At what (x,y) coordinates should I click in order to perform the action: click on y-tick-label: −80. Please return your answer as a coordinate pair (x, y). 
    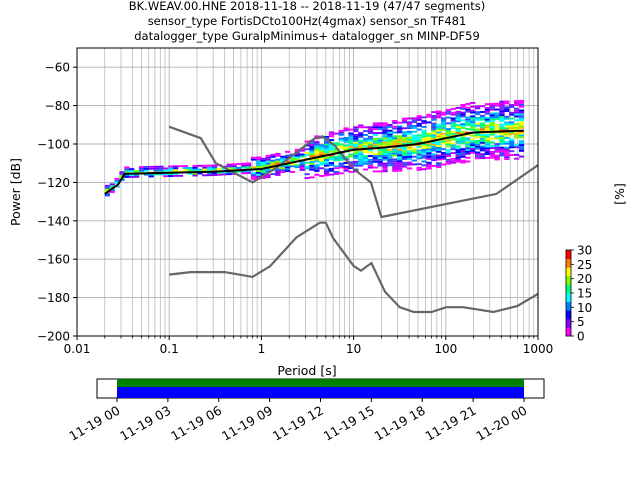
    Looking at the image, I should click on (57, 106).